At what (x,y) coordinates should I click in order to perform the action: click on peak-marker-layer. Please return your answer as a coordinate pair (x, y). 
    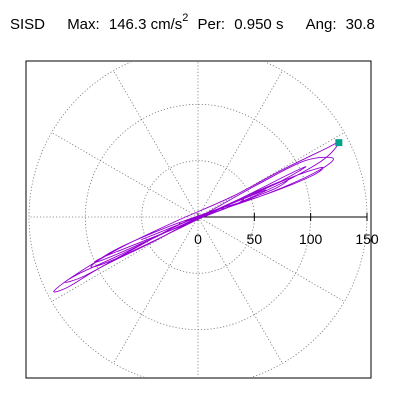
    Looking at the image, I should click on (339, 143).